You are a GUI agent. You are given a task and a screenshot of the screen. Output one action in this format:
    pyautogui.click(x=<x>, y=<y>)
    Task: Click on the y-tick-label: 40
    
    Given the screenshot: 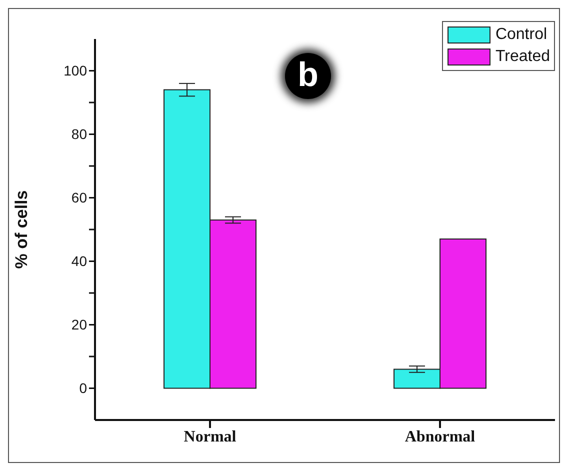 What is the action you would take?
    pyautogui.click(x=79, y=261)
    